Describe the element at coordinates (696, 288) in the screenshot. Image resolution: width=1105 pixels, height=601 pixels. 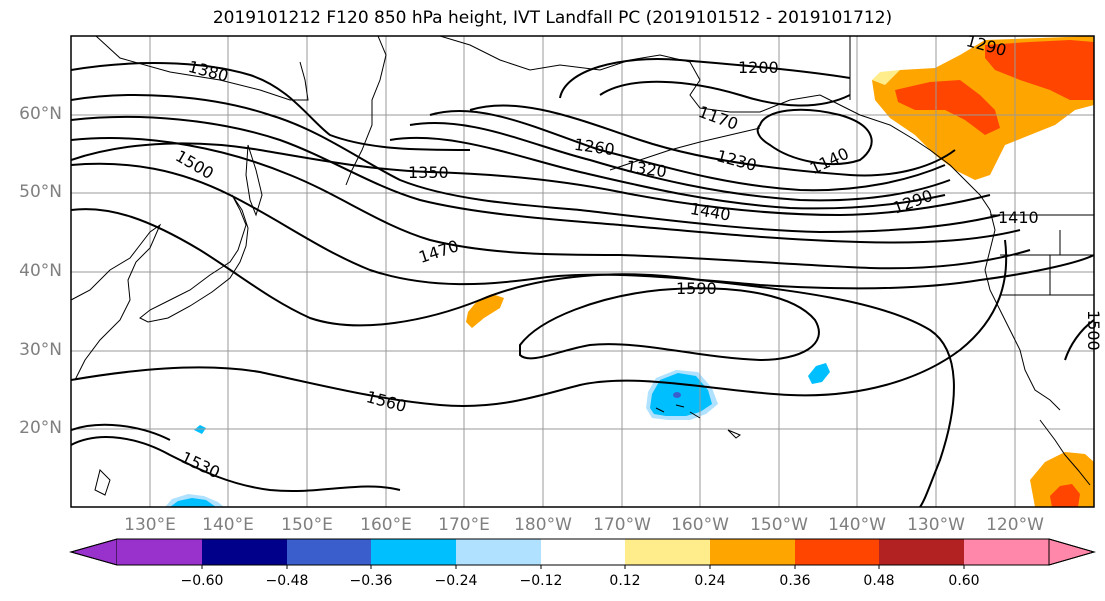
I see `contour-label-1590: 1590` at that location.